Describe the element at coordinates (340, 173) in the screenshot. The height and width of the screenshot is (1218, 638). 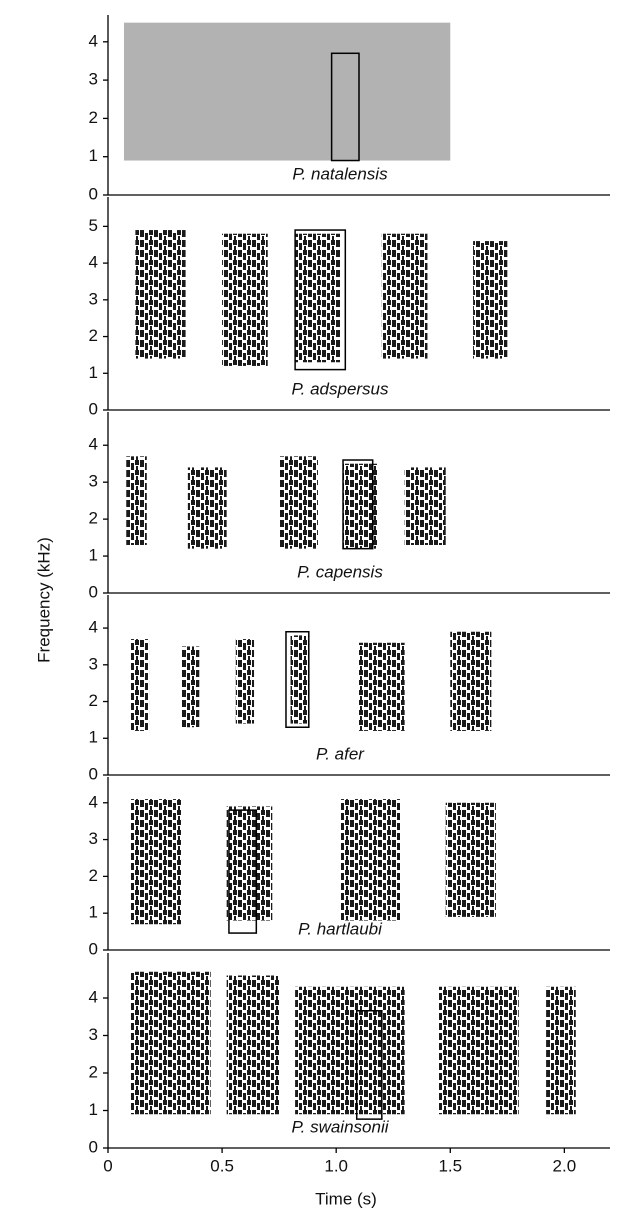
I see `panel-label: P. natalensis` at that location.